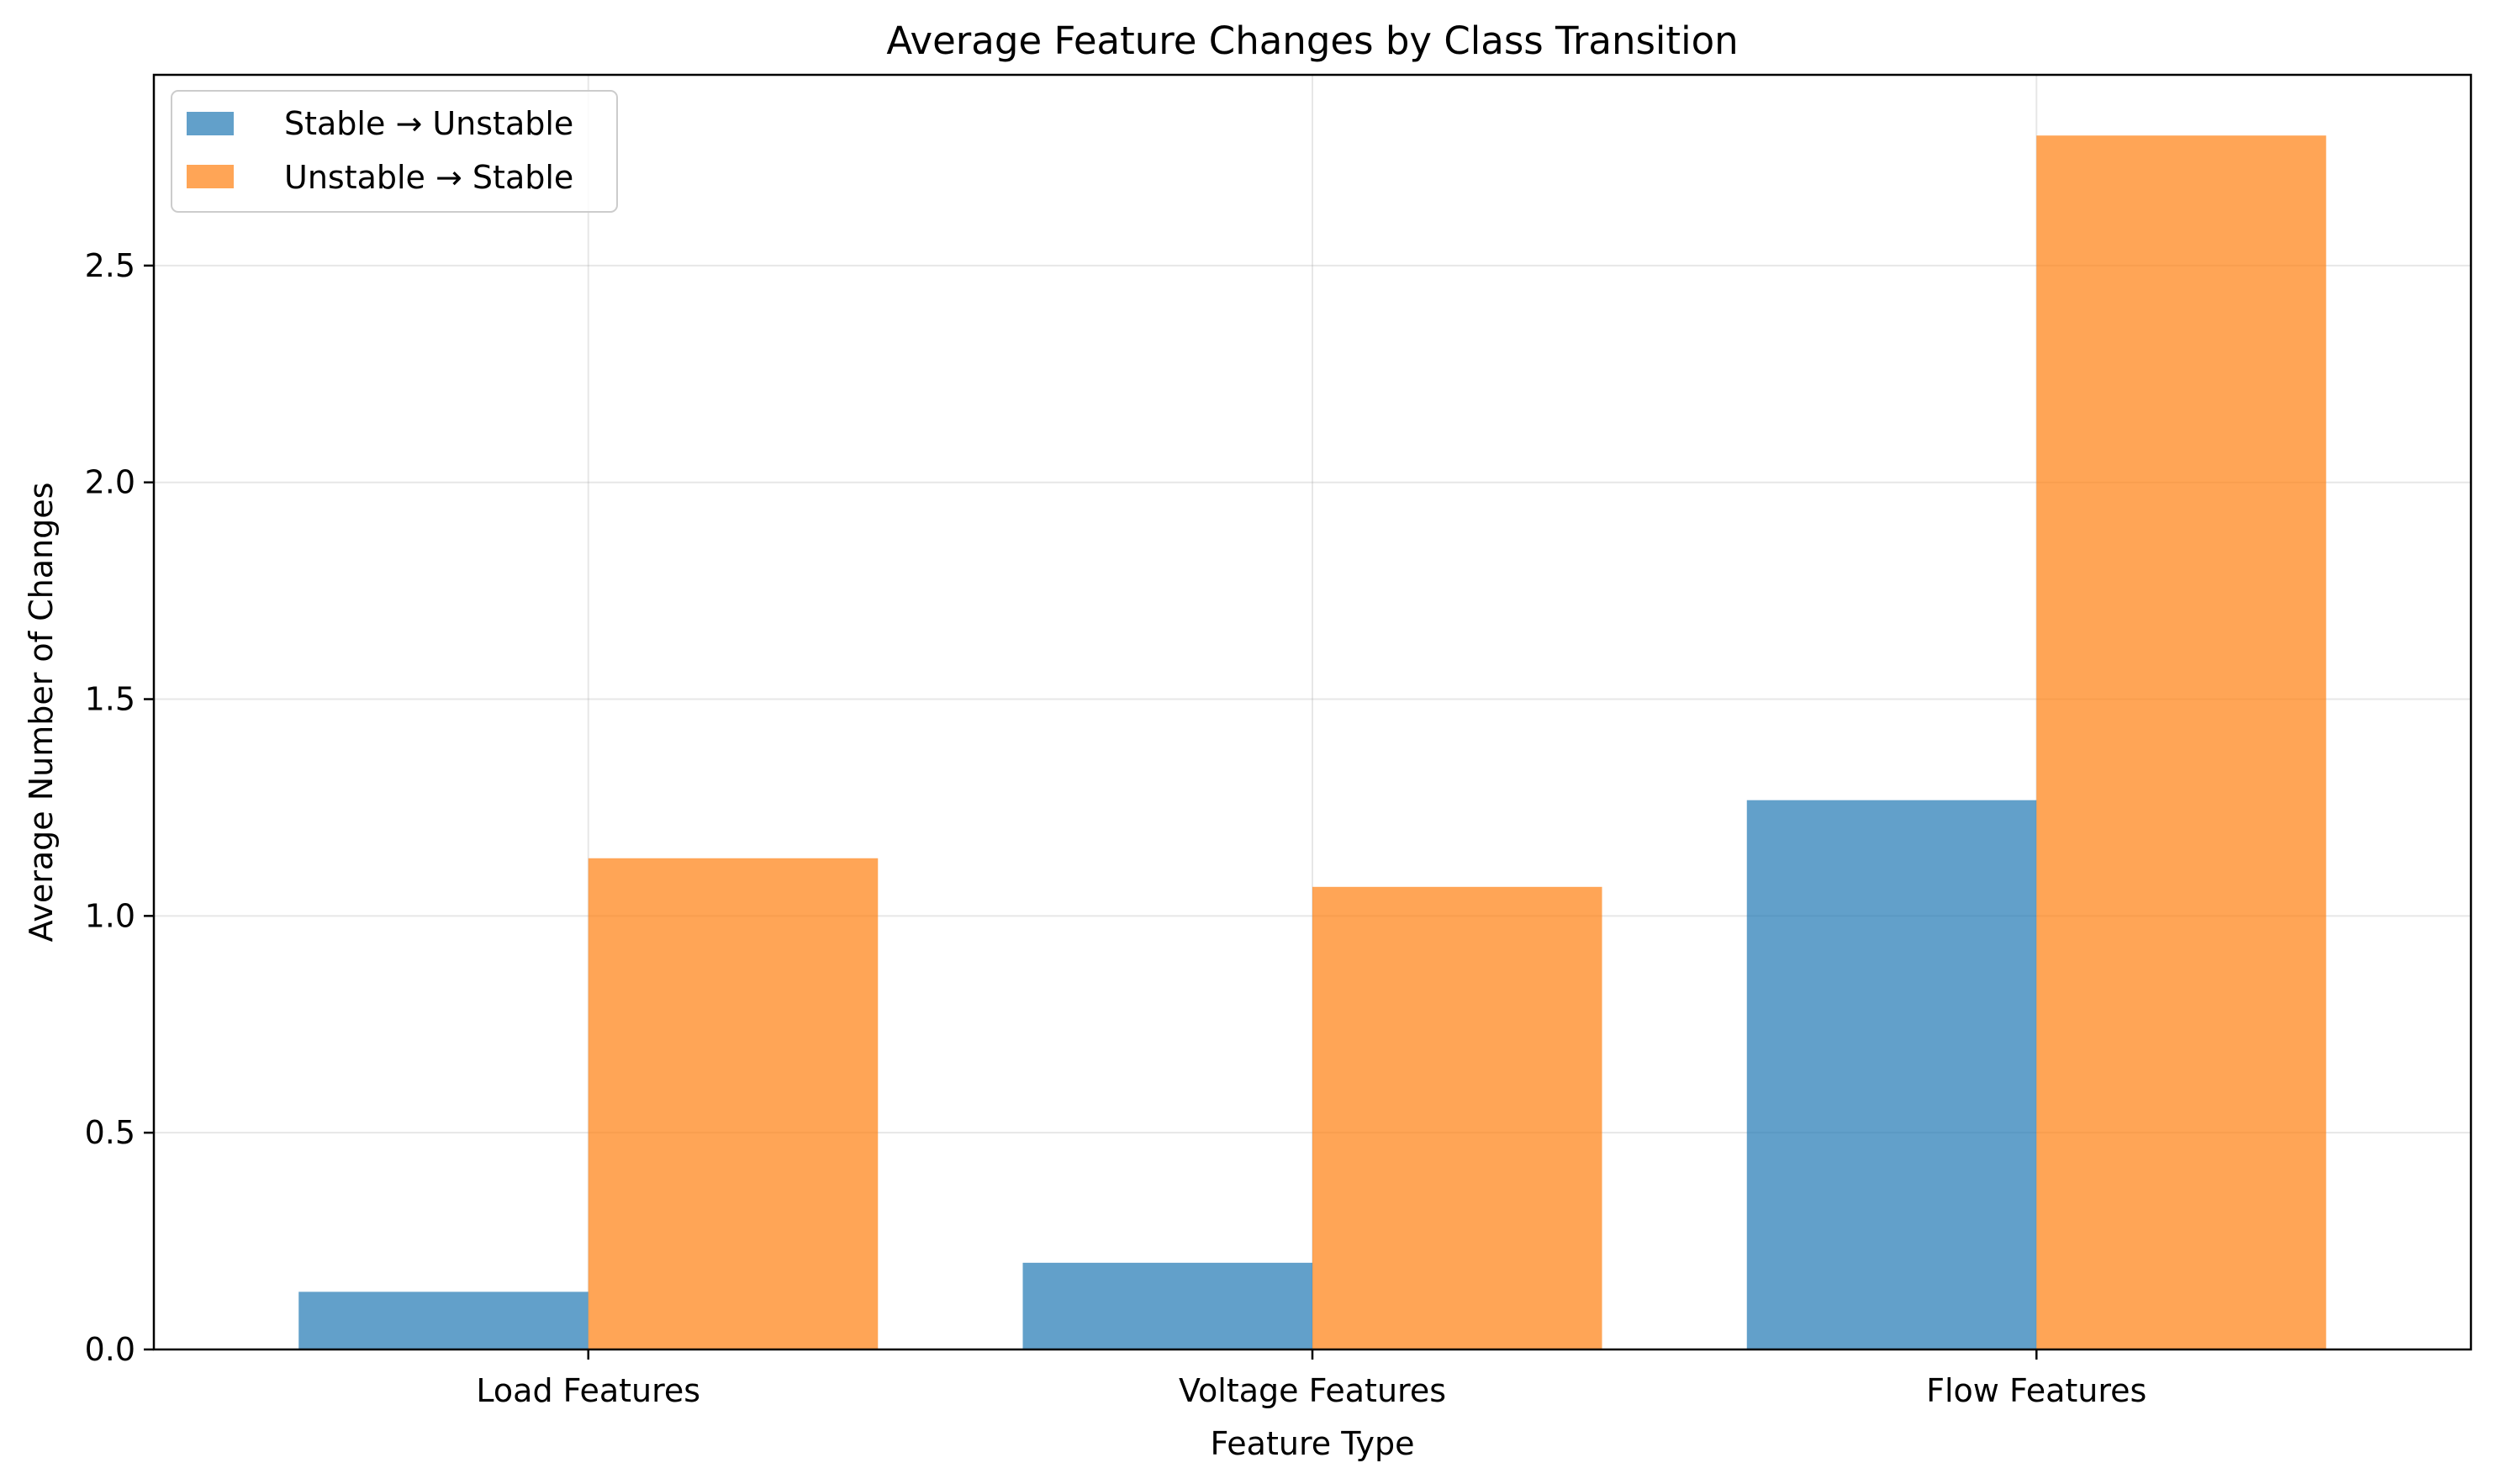 This screenshot has width=2497, height=1484. I want to click on y-tick-label: 0.0, so click(110, 1349).